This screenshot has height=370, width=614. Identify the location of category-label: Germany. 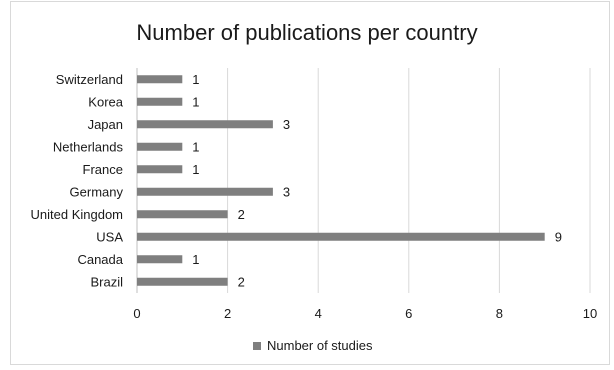
(97, 191).